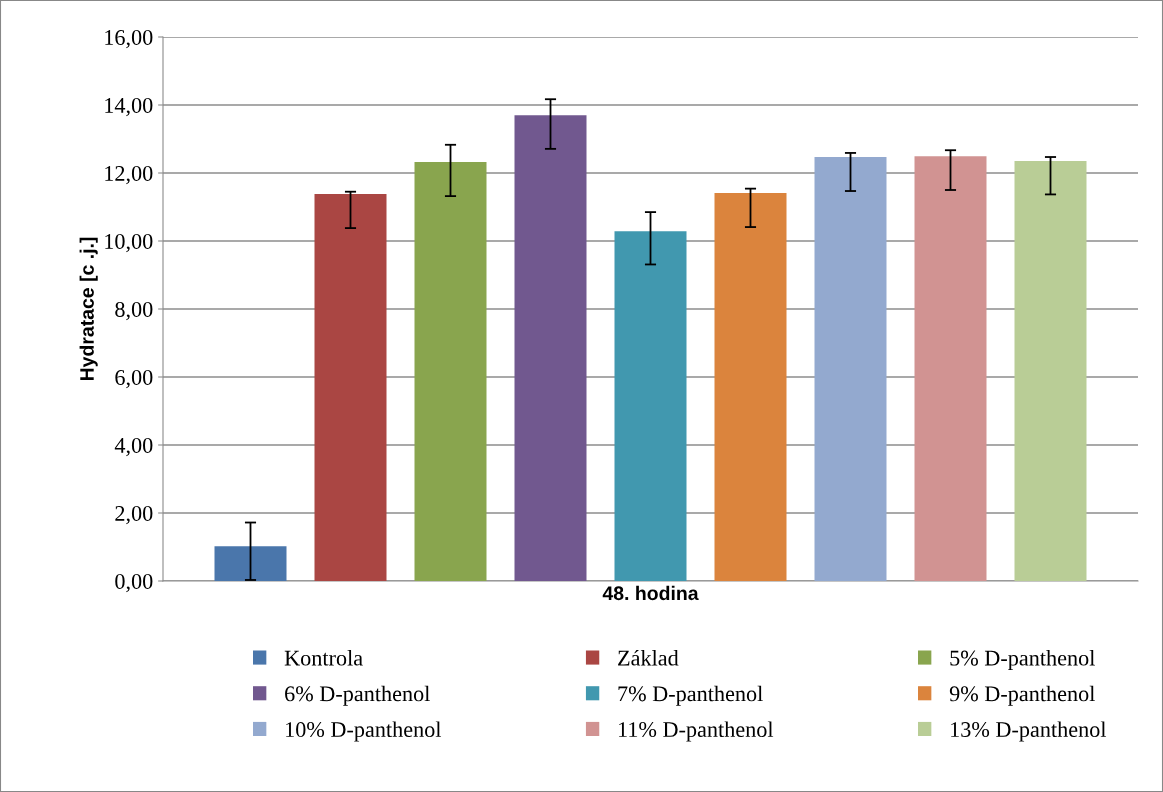 This screenshot has width=1163, height=792. What do you see at coordinates (88, 309) in the screenshot?
I see `y-axis-title: Hydratace [c .j.]` at bounding box center [88, 309].